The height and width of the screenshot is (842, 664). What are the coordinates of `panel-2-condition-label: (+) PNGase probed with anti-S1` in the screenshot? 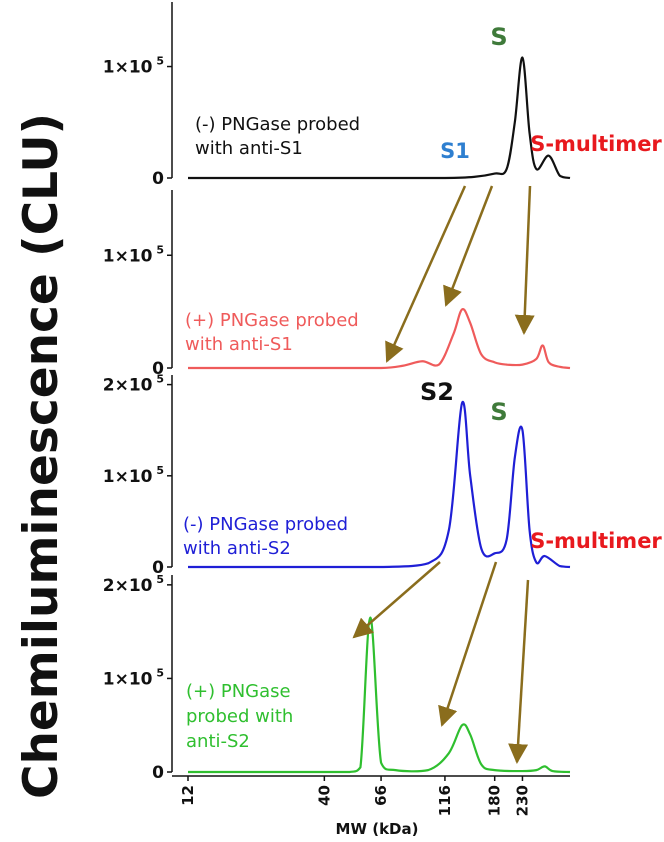 It's located at (272, 332).